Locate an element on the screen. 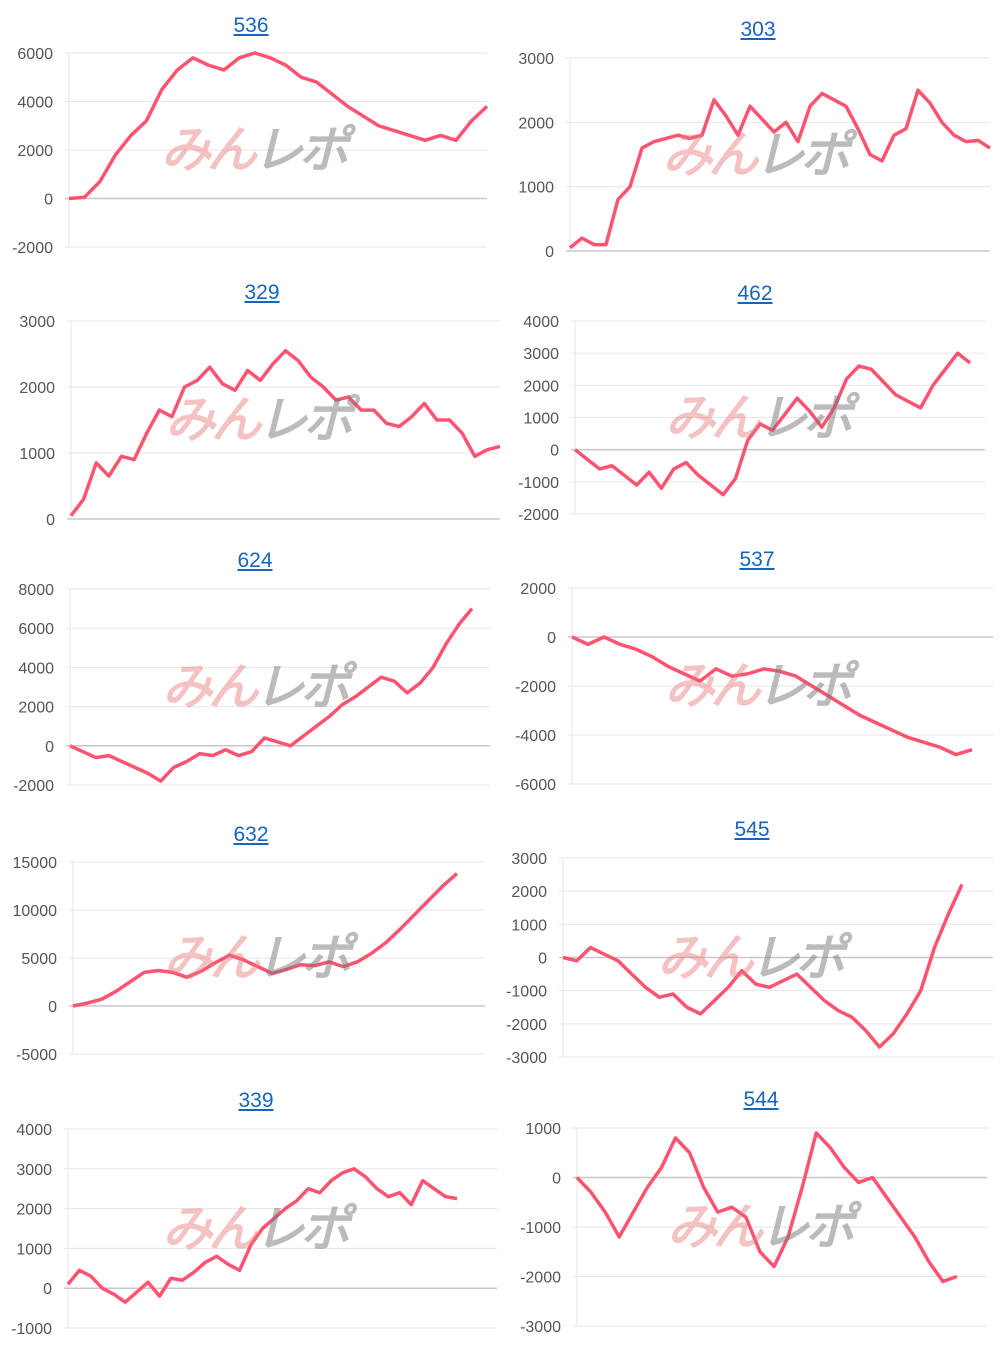 This screenshot has width=1000, height=1348. chart-632: 15000 10000 5000 0 -5000 is located at coordinates (249, 959).